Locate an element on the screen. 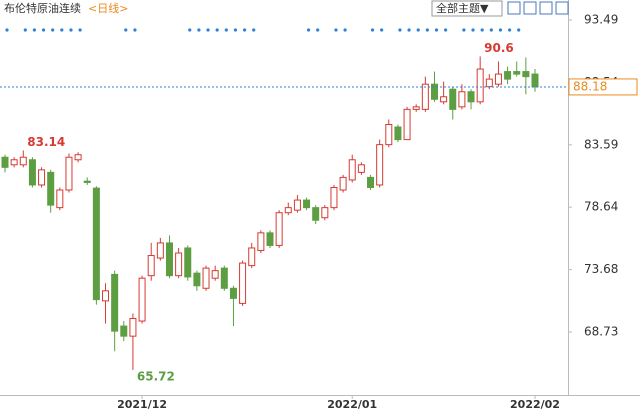 This screenshot has height=414, width=640. toolbar-icons is located at coordinates (538, 8).